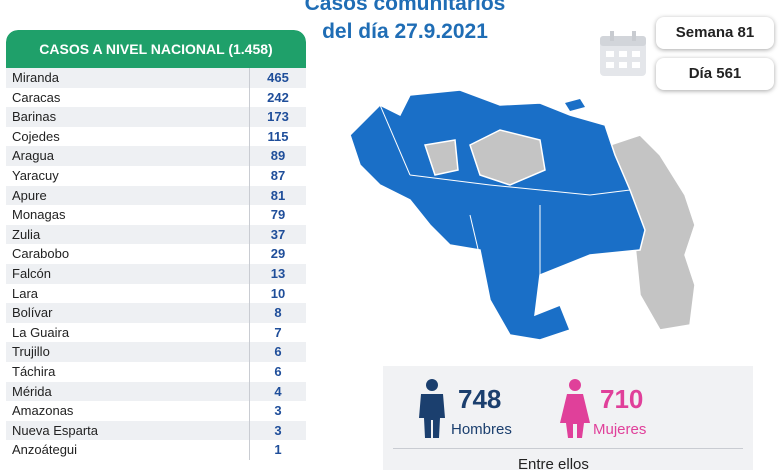 Image resolution: width=780 pixels, height=473 pixels. I want to click on table-row: Carabobo 29, so click(156, 254).